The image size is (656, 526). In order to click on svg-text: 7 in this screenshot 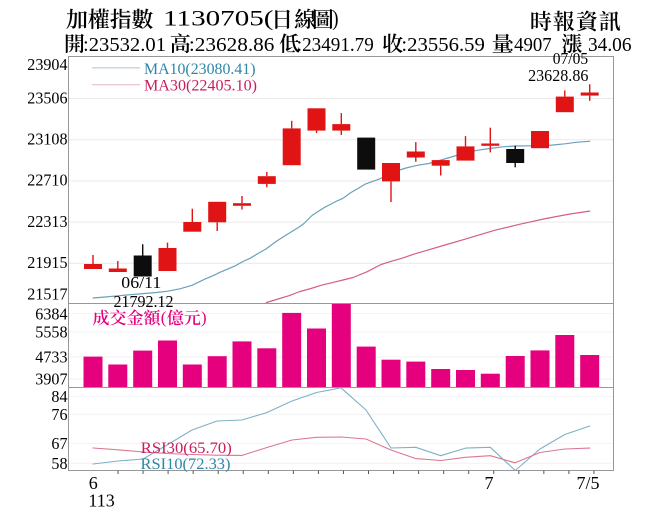, I will do `click(489, 483)`.